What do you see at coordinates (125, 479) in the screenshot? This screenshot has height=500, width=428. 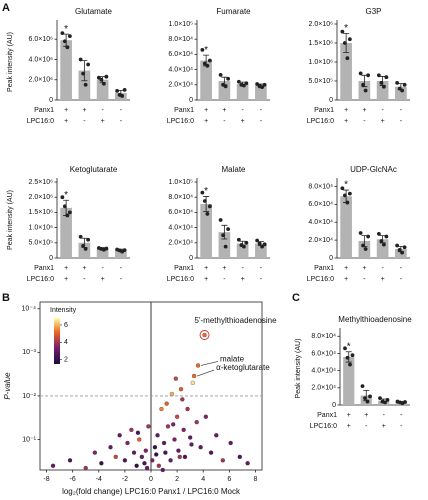 I see `x-tick-label: -2` at bounding box center [125, 479].